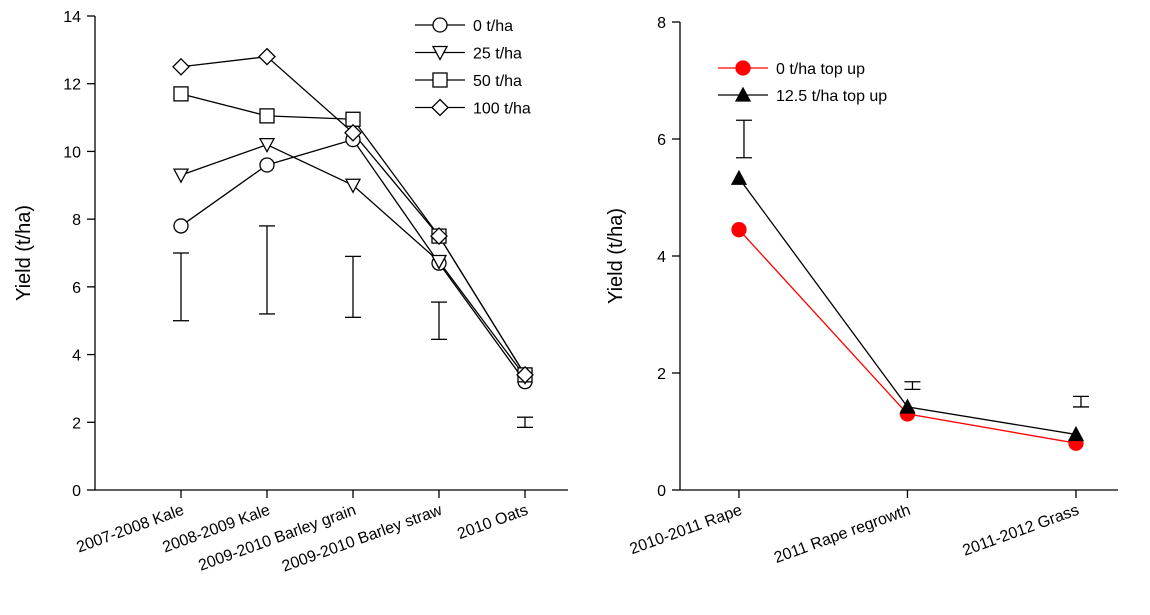  What do you see at coordinates (72, 152) in the screenshot?
I see `y-tick-label: 10` at bounding box center [72, 152].